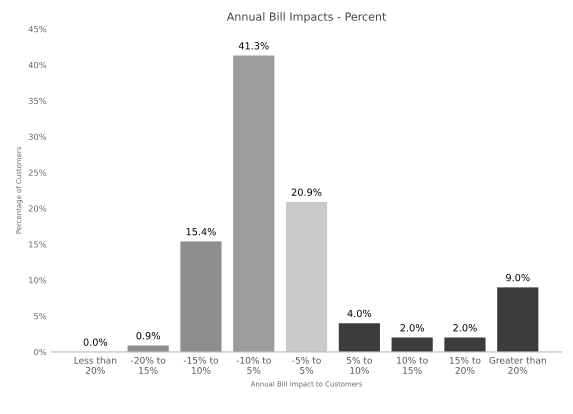  Describe the element at coordinates (517, 365) in the screenshot. I see `x-tick-label: Greater than 20%` at that location.